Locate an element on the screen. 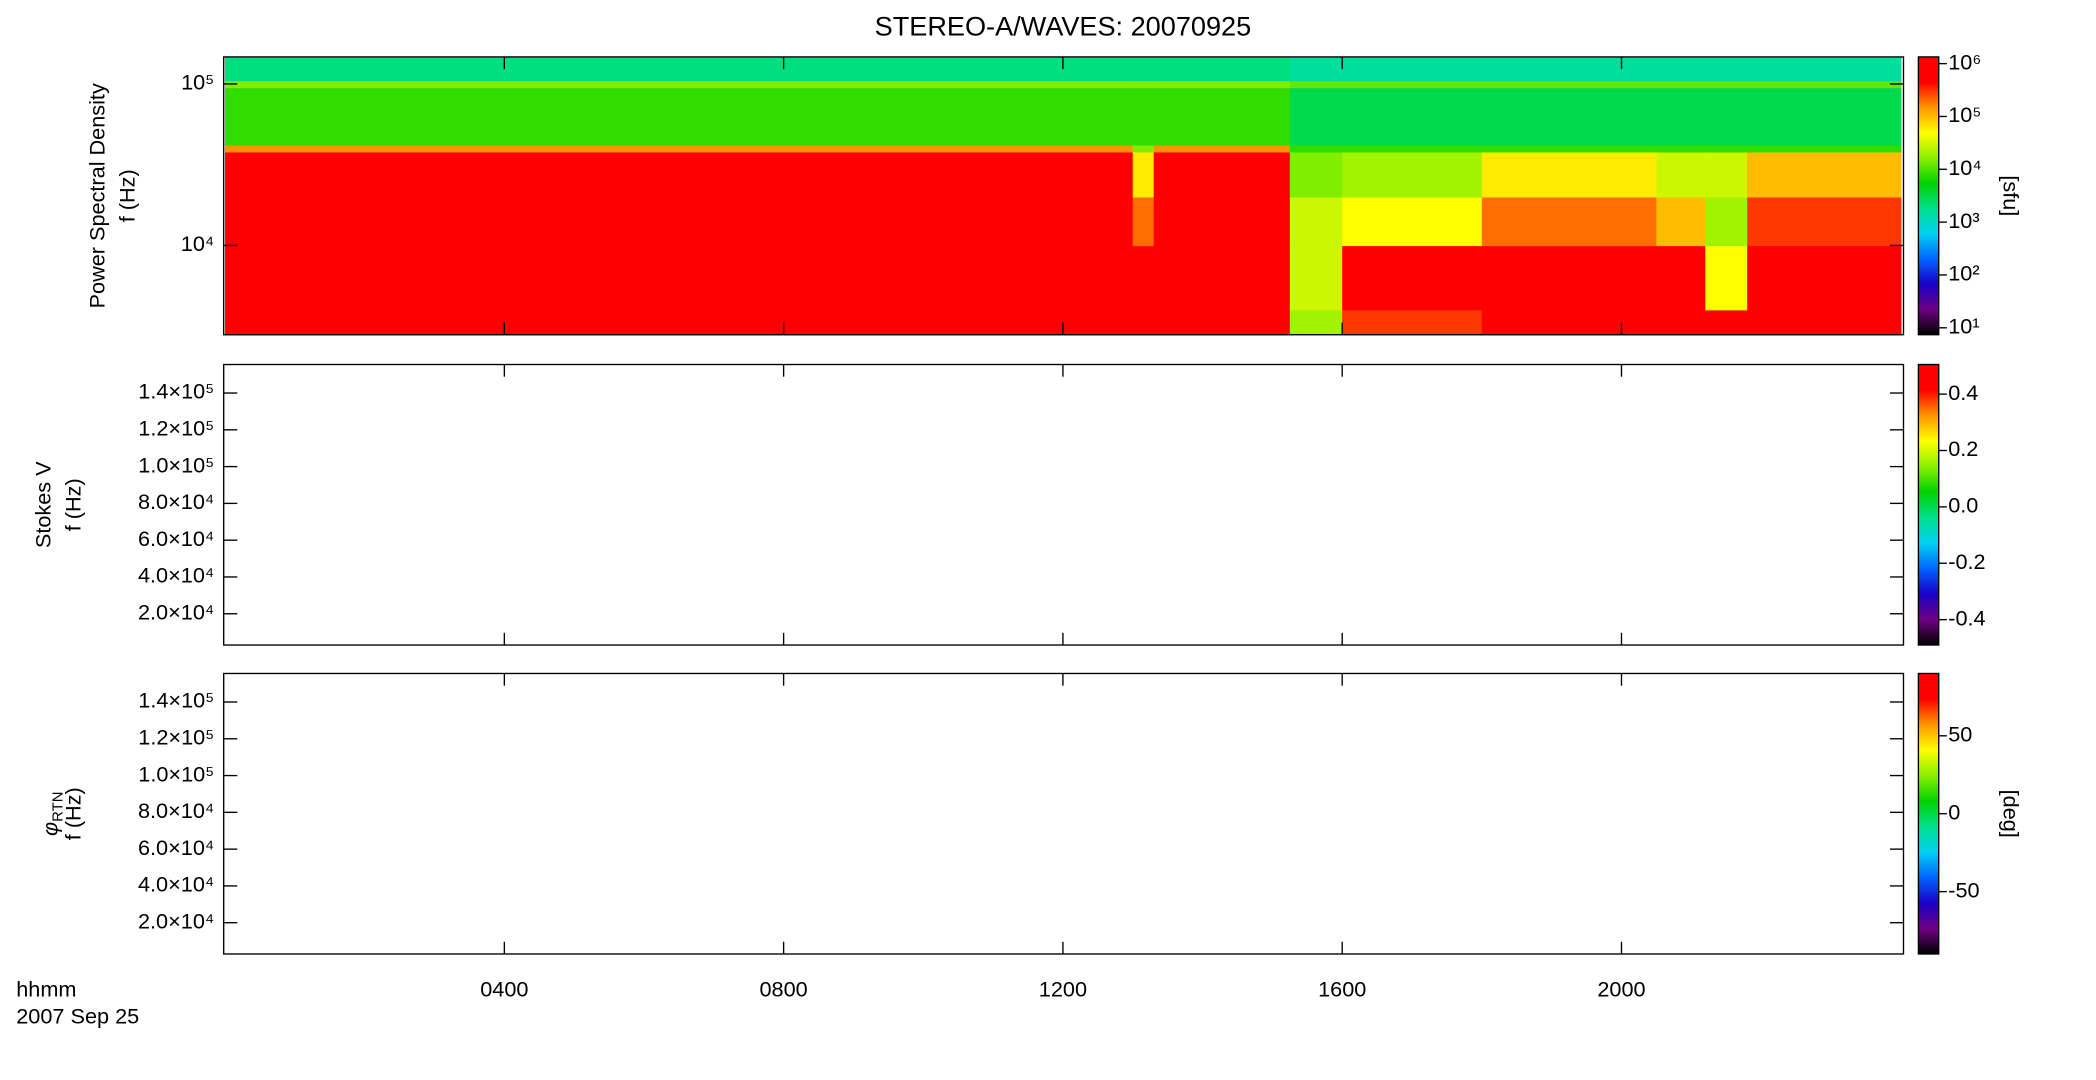 This screenshot has width=2096, height=1080. y-axis-label: Power Spectral Density is located at coordinates (97, 195).